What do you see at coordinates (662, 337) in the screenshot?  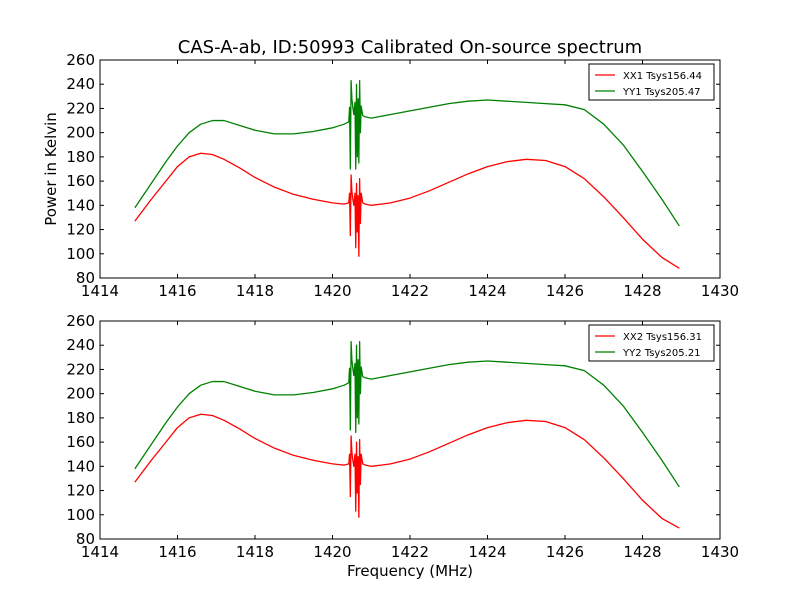 I see `legend-label: XX2 Tsys156.31` at bounding box center [662, 337].